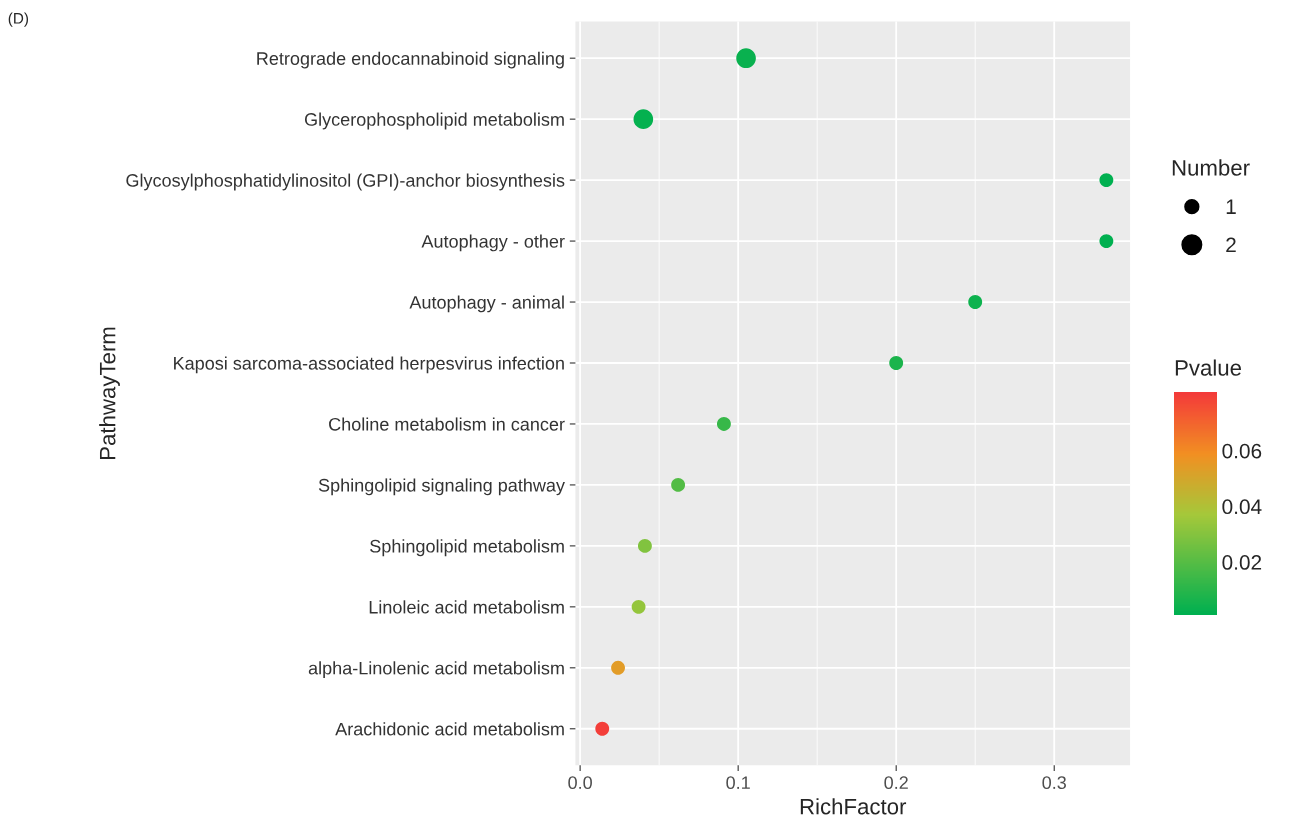 Image resolution: width=1293 pixels, height=831 pixels. Describe the element at coordinates (369, 365) in the screenshot. I see `y-tick-label: Kaposi sarcoma-associated herpesvirus infection` at that location.